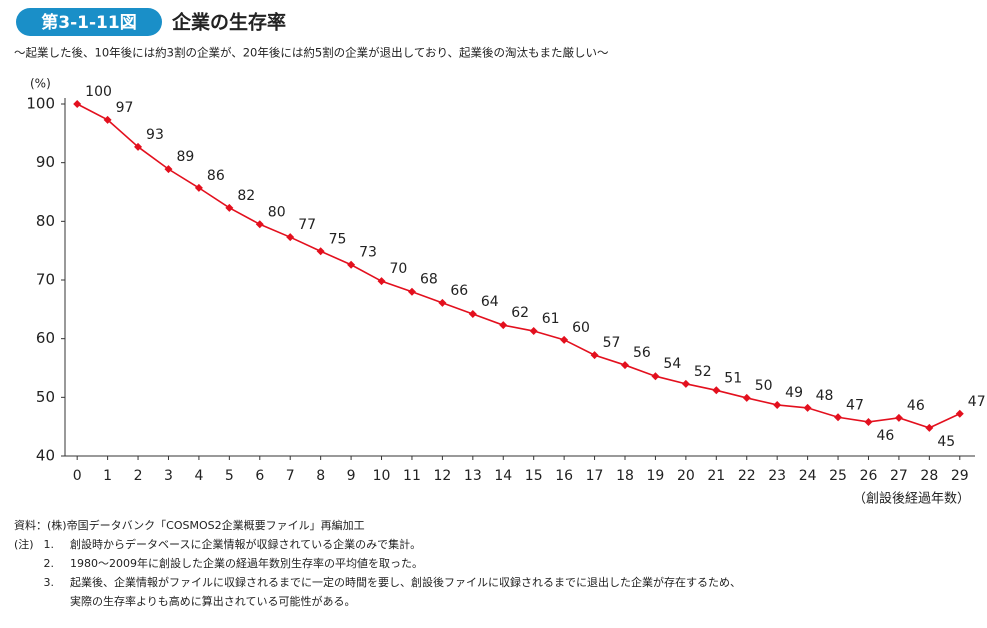  Describe the element at coordinates (98, 92) in the screenshot. I see `data-label: 100` at that location.